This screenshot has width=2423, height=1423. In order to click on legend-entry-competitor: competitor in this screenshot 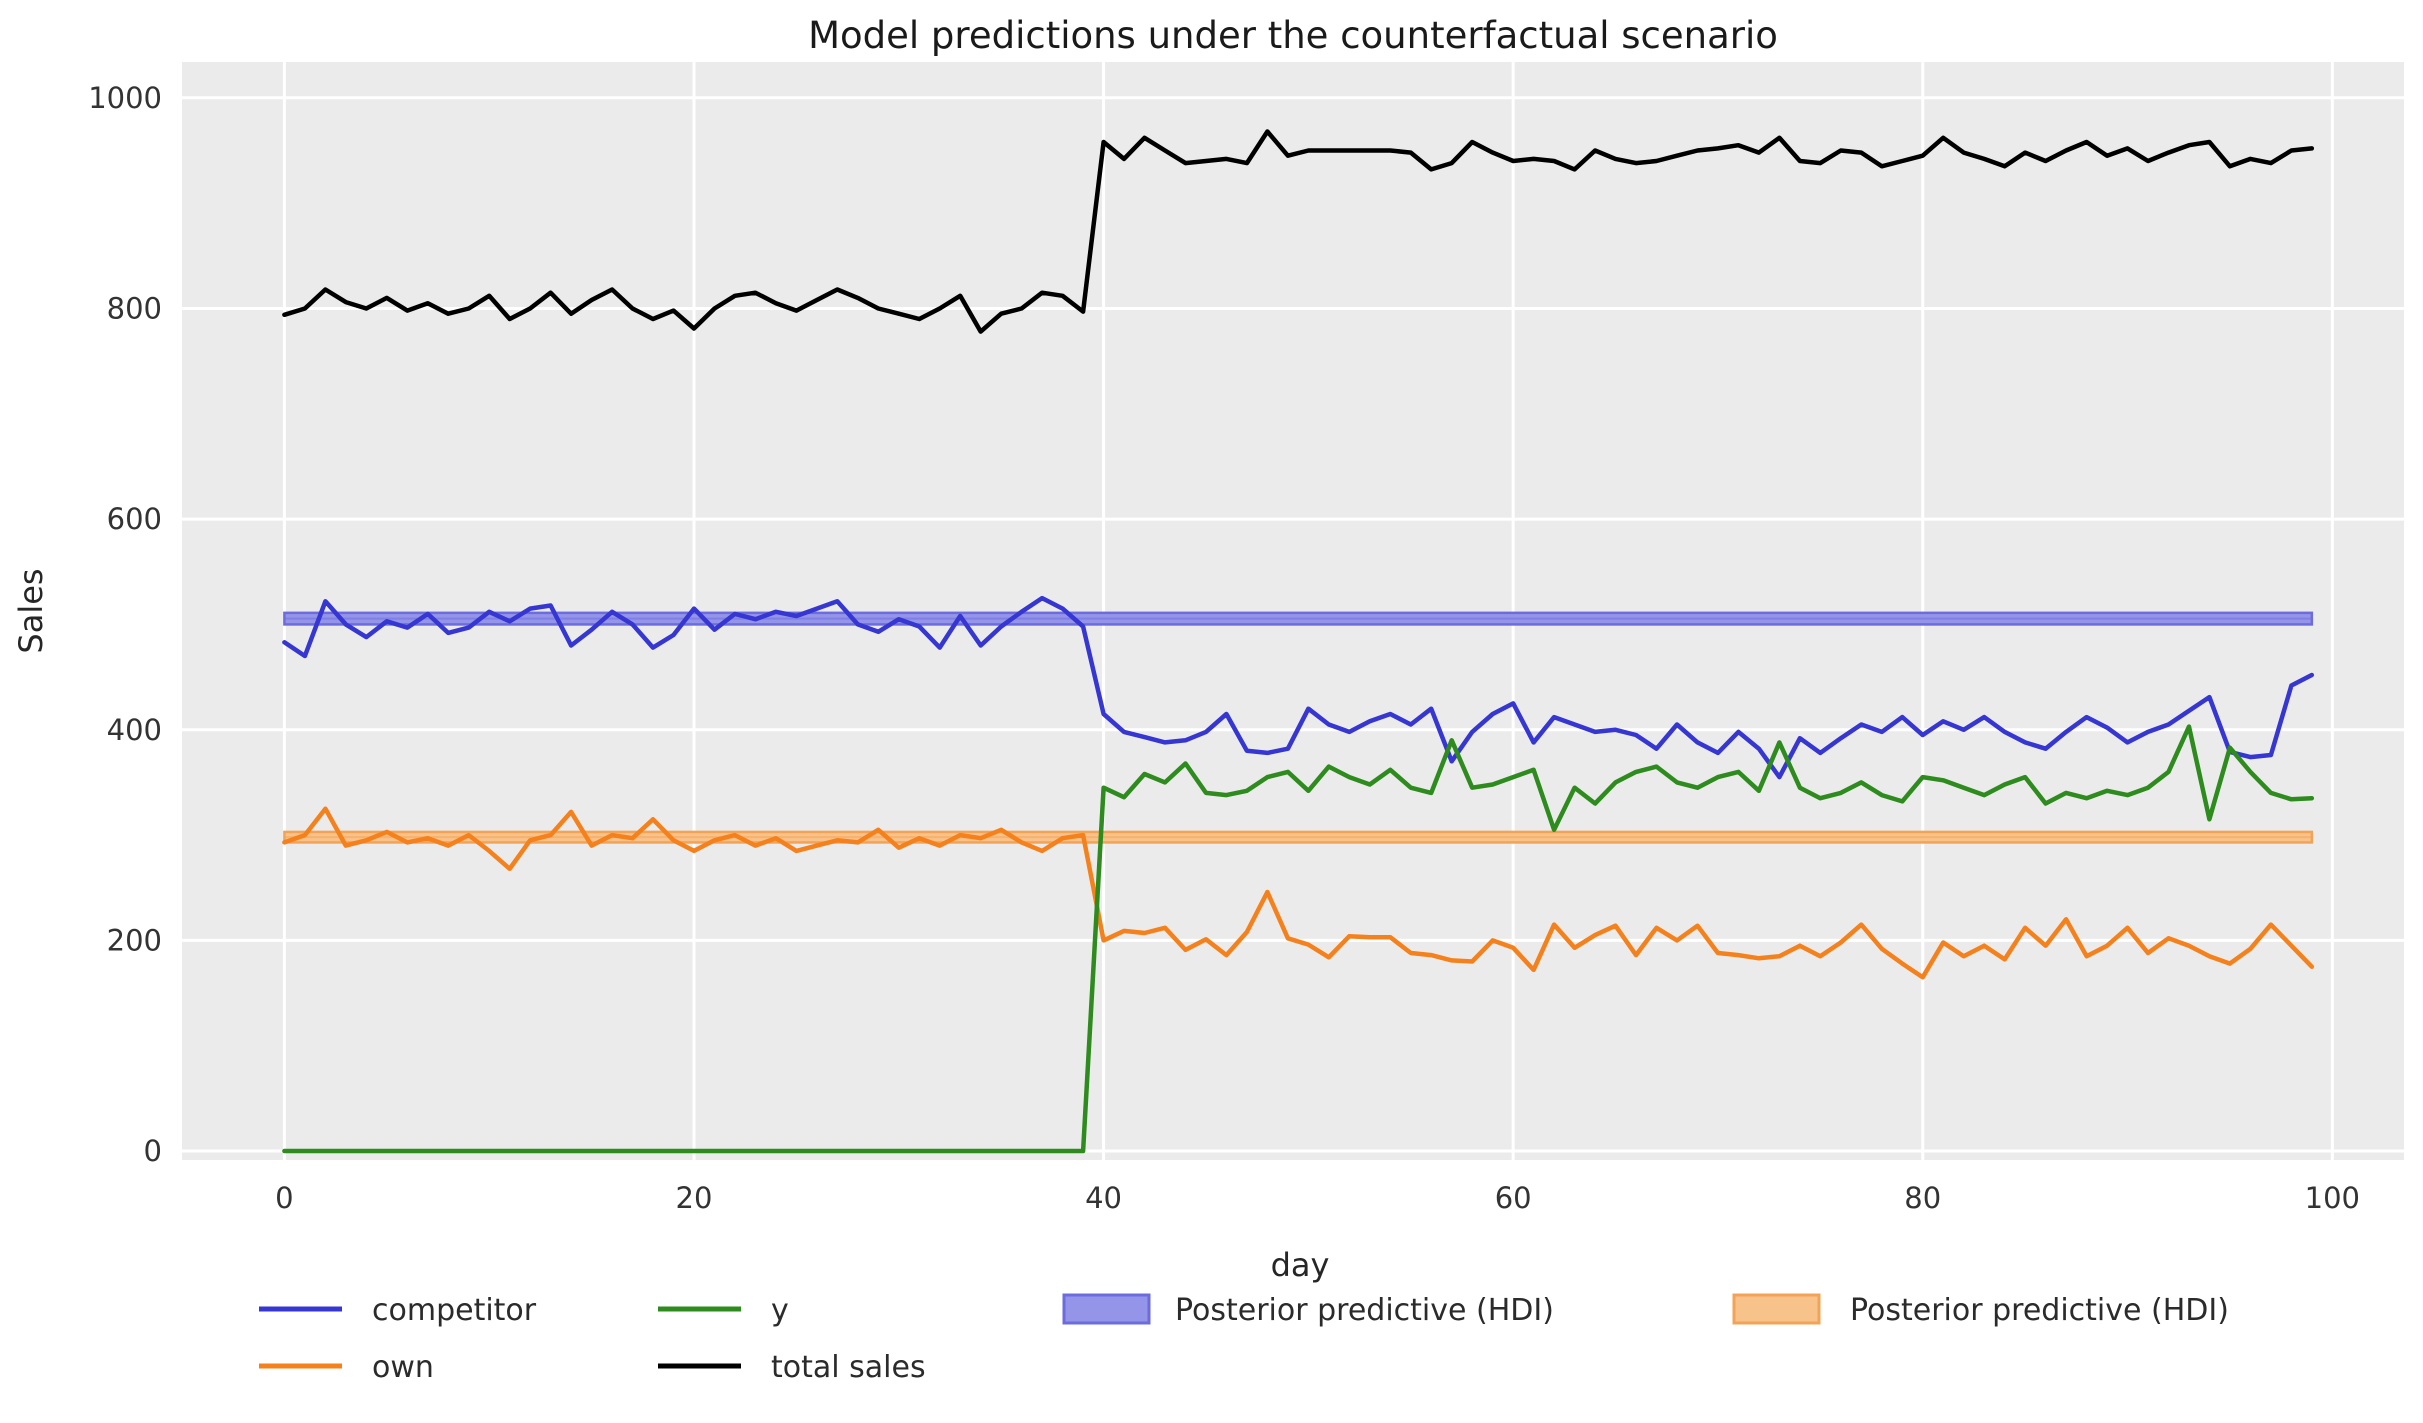, I will do `click(398, 1310)`.